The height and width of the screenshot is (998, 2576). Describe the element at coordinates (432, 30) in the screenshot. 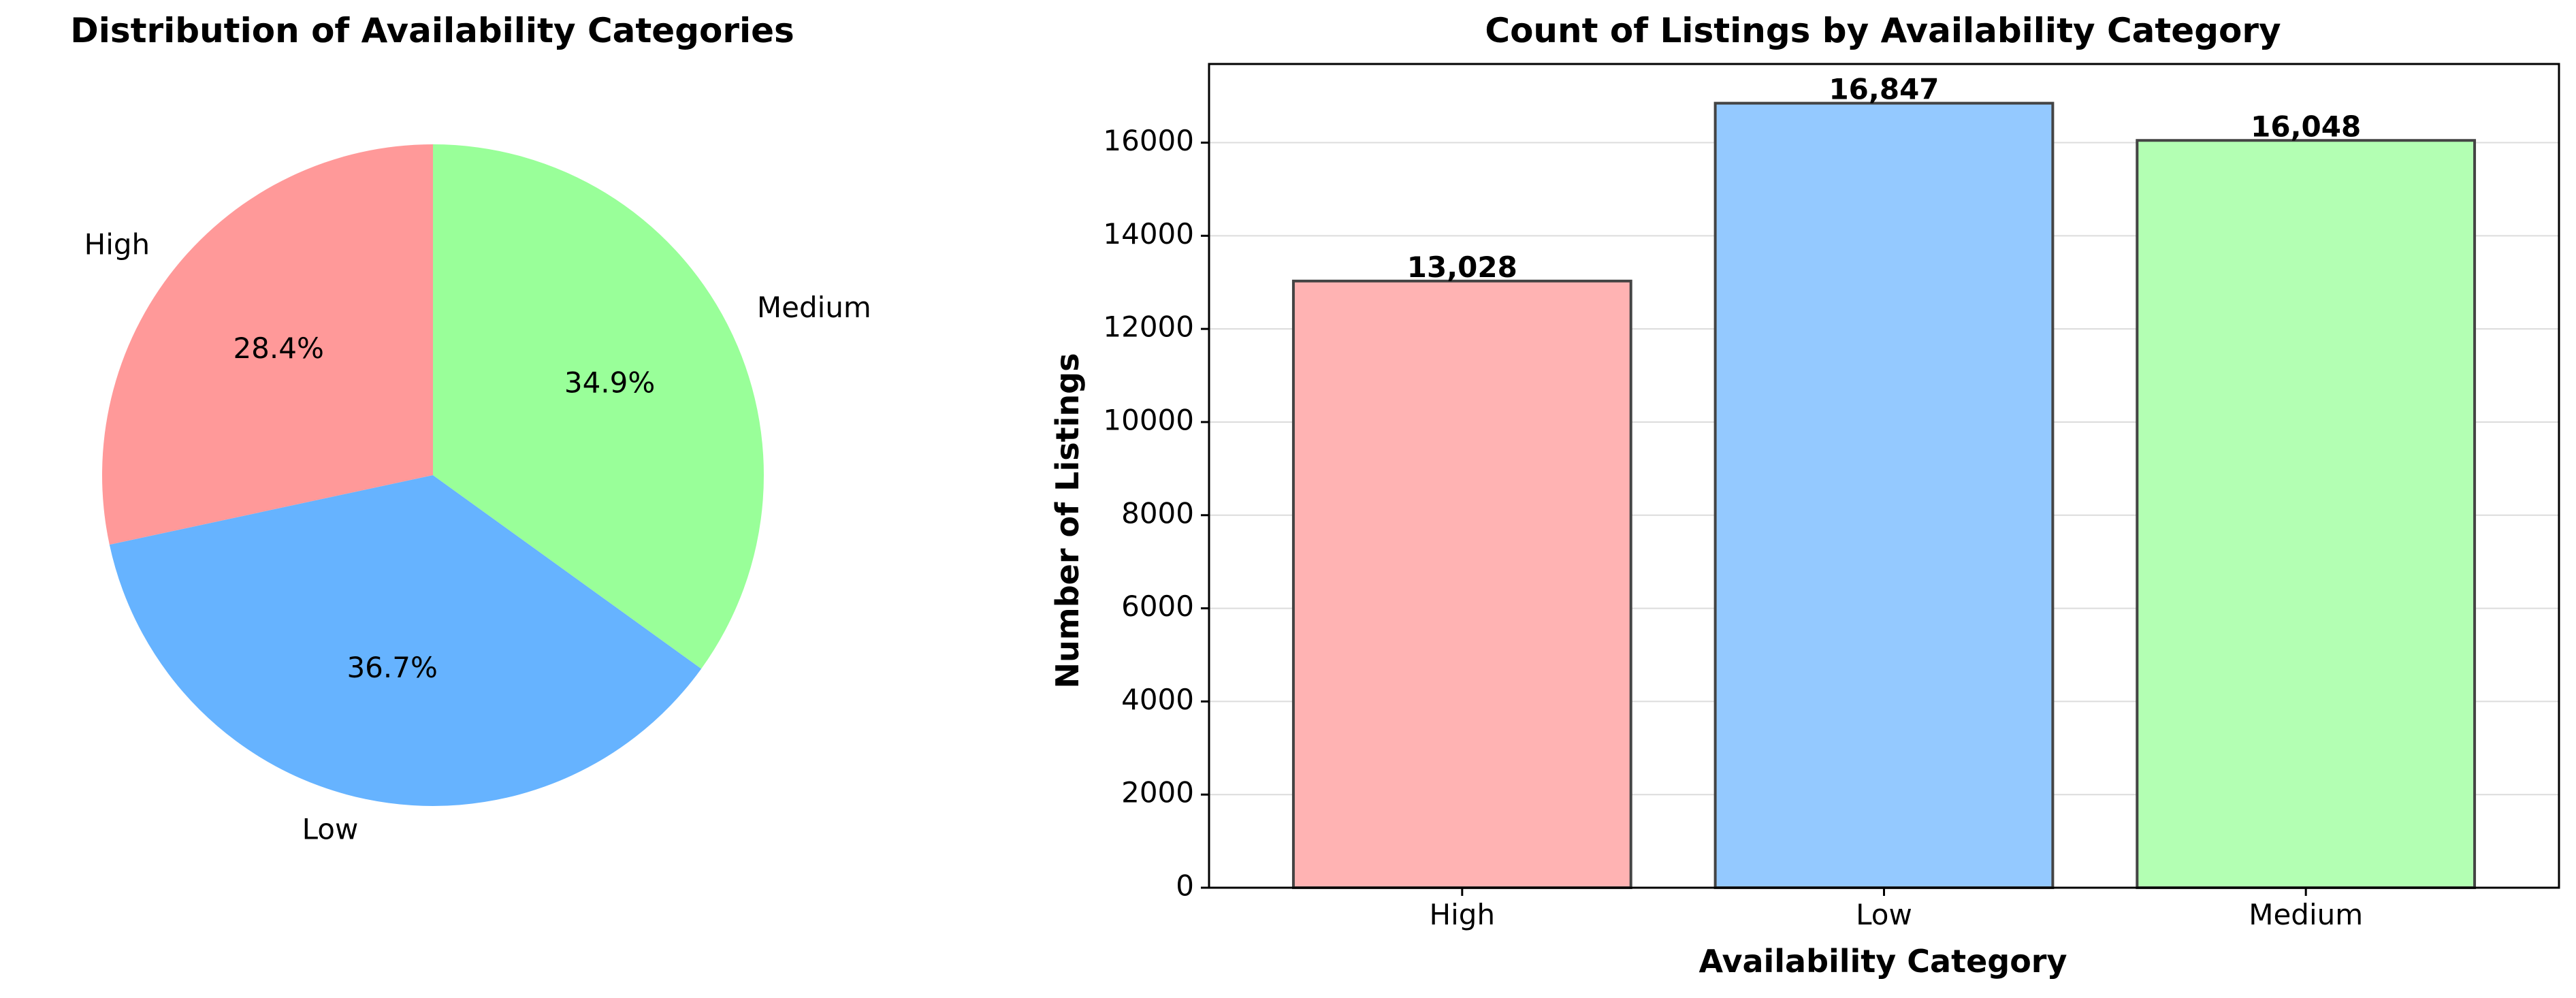

I see `pie-title: Distribution of Availability Categories` at that location.